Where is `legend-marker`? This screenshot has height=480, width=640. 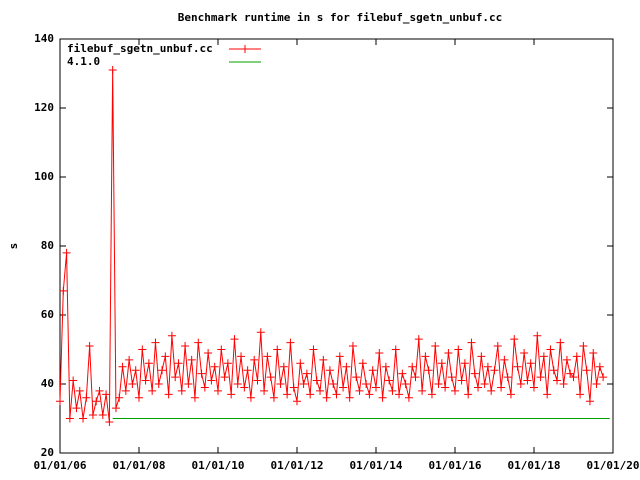
legend-marker is located at coordinates (245, 49).